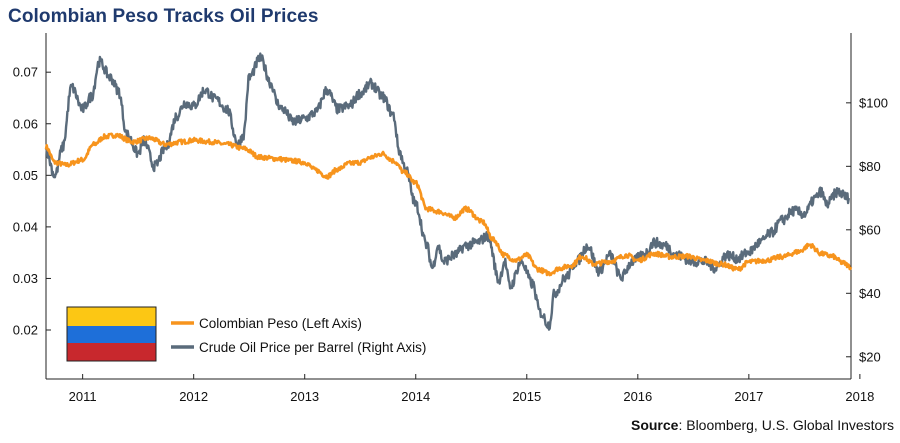  What do you see at coordinates (111, 316) in the screenshot?
I see `flag-yellow-stripe` at bounding box center [111, 316].